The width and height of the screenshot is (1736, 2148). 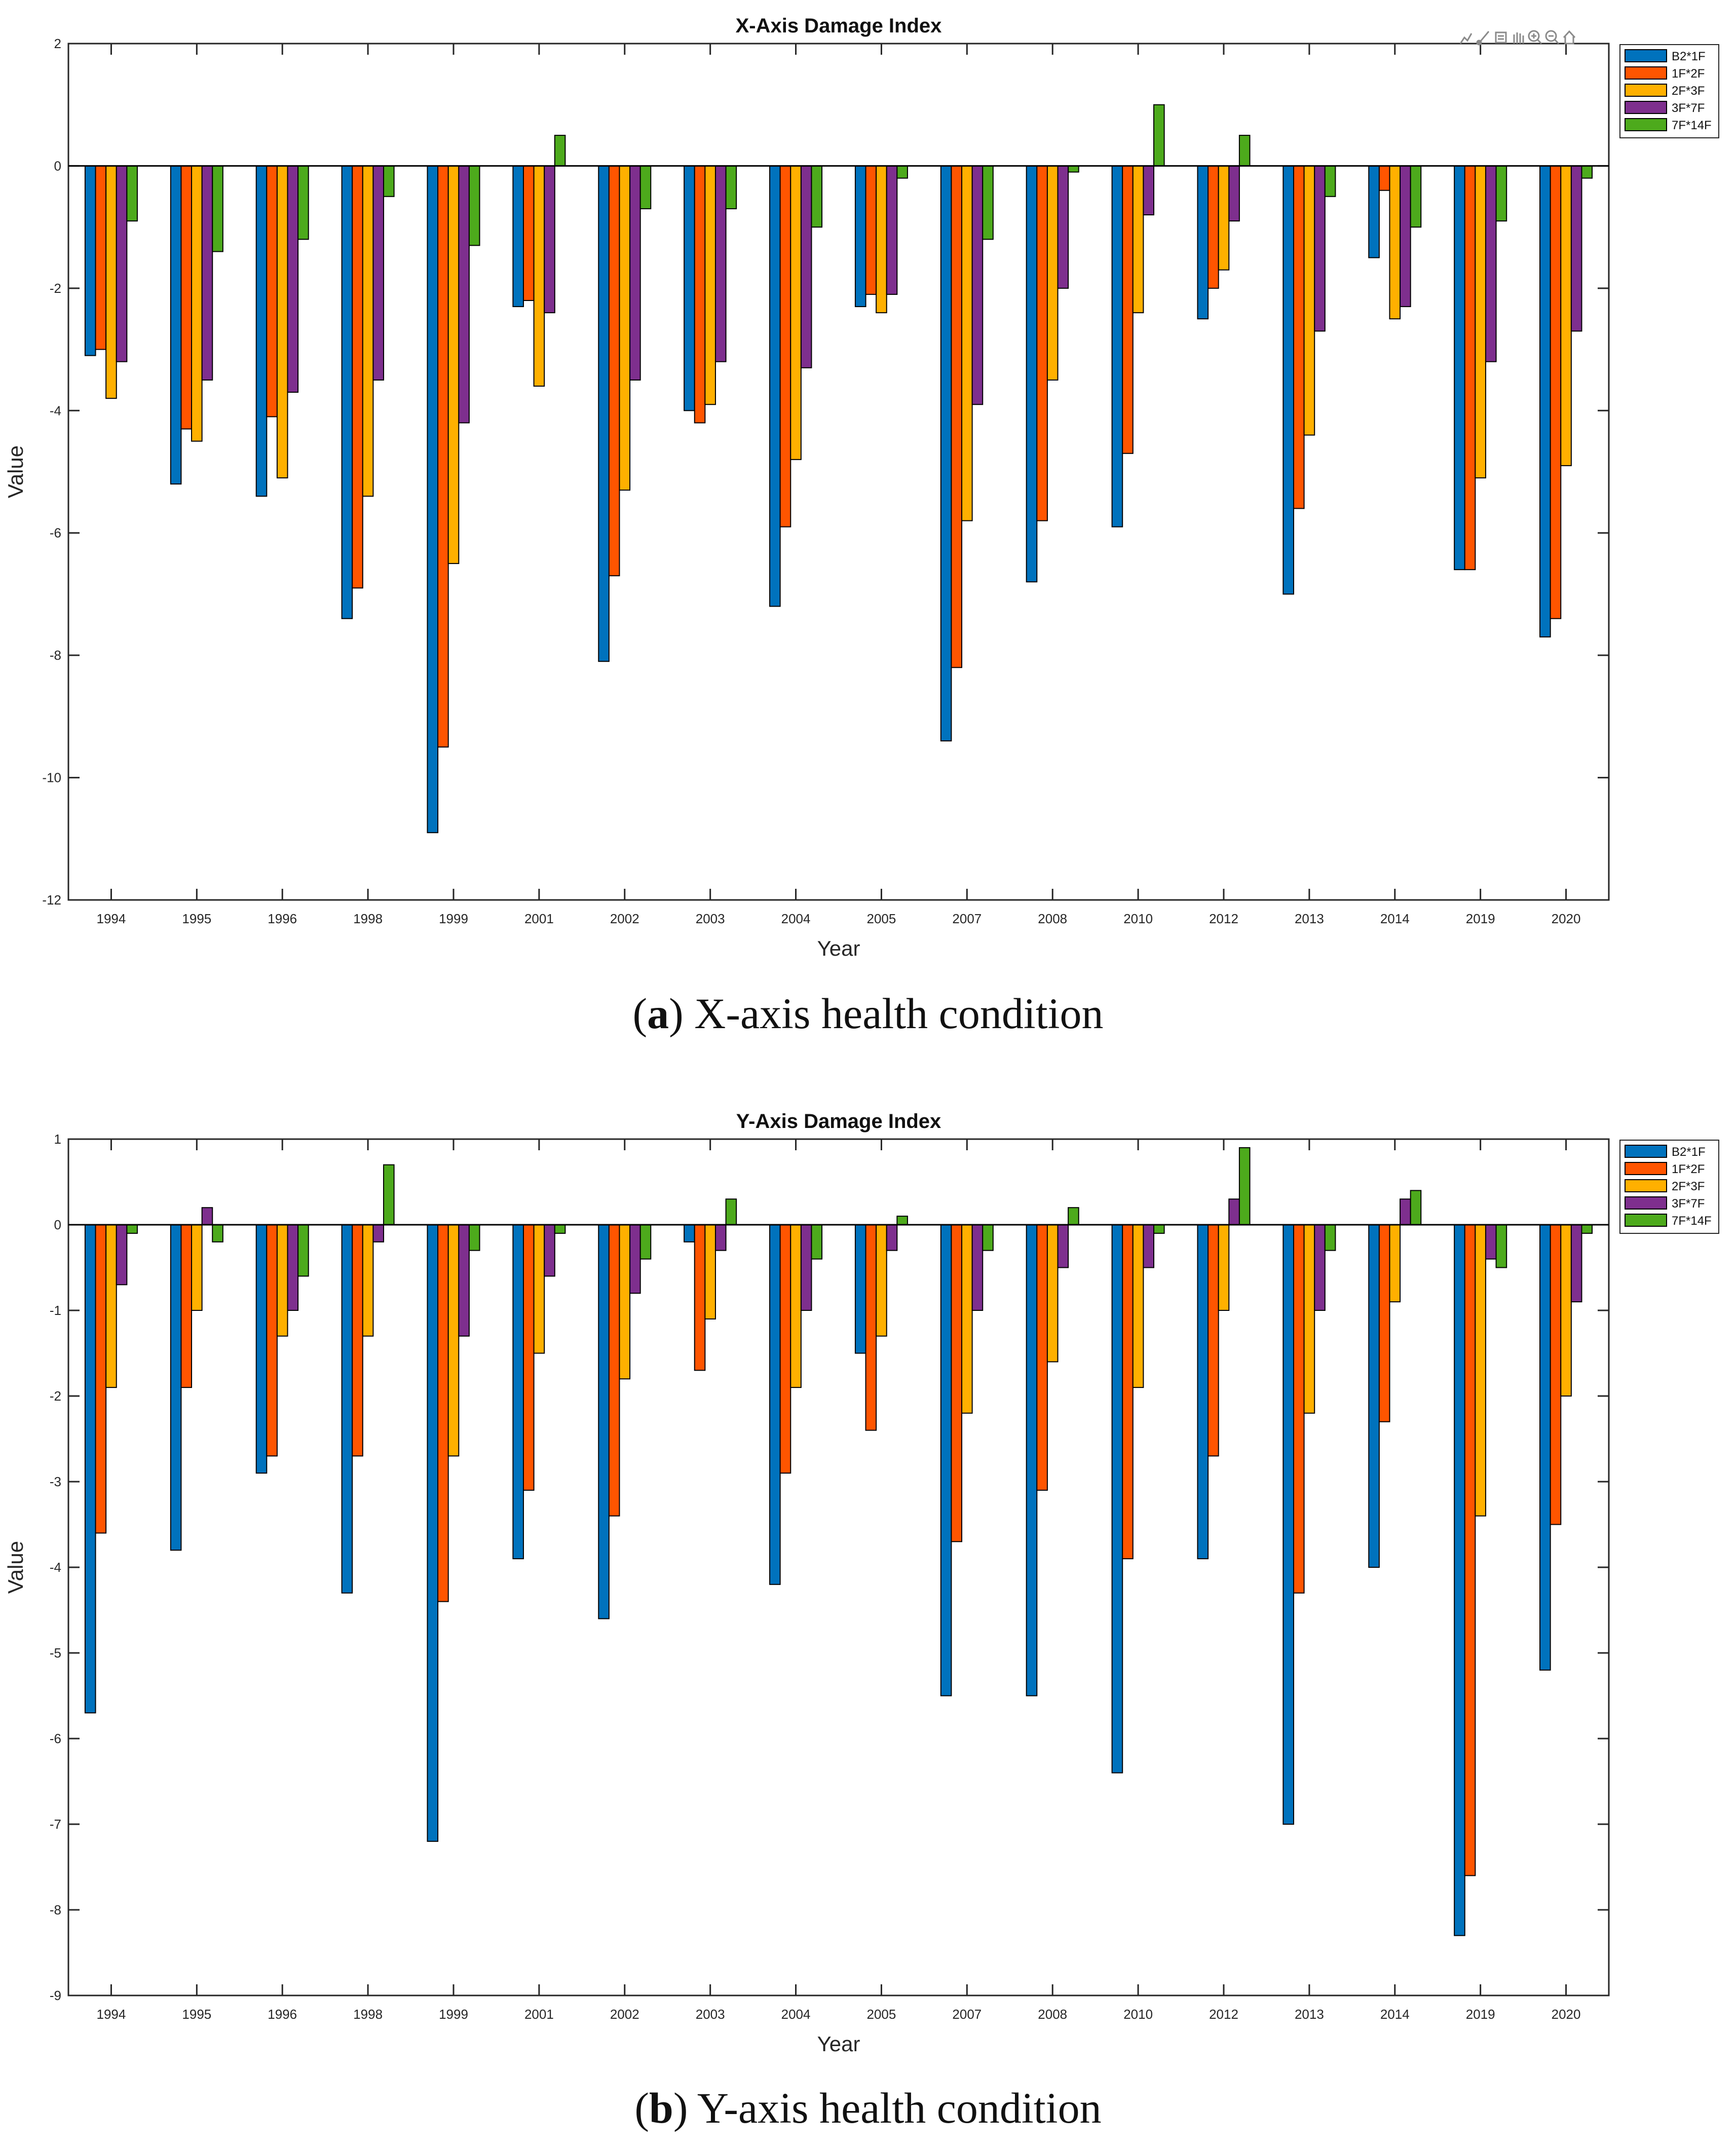 What do you see at coordinates (282, 2015) in the screenshot?
I see `x-tick-label: 1996` at bounding box center [282, 2015].